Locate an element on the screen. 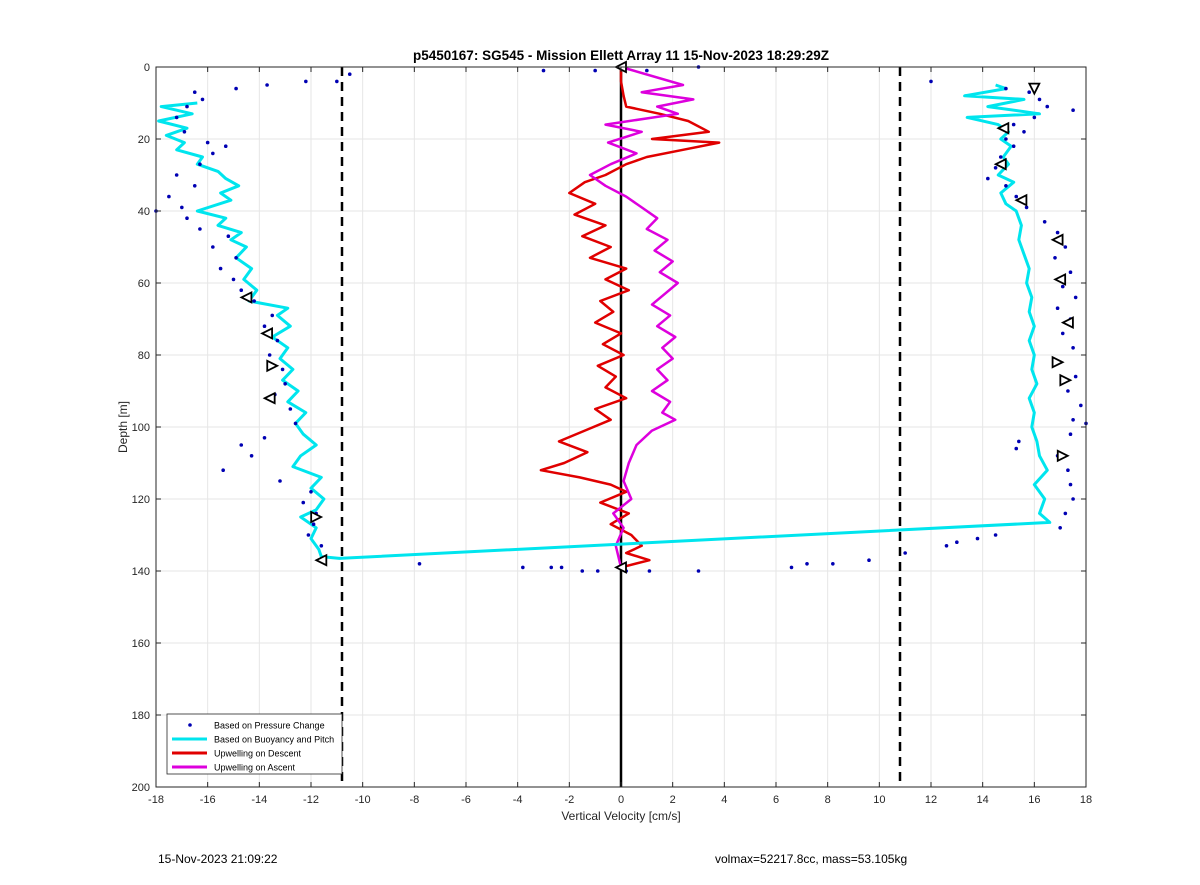 The height and width of the screenshot is (885, 1200). x-tick-label: 0 is located at coordinates (621, 800).